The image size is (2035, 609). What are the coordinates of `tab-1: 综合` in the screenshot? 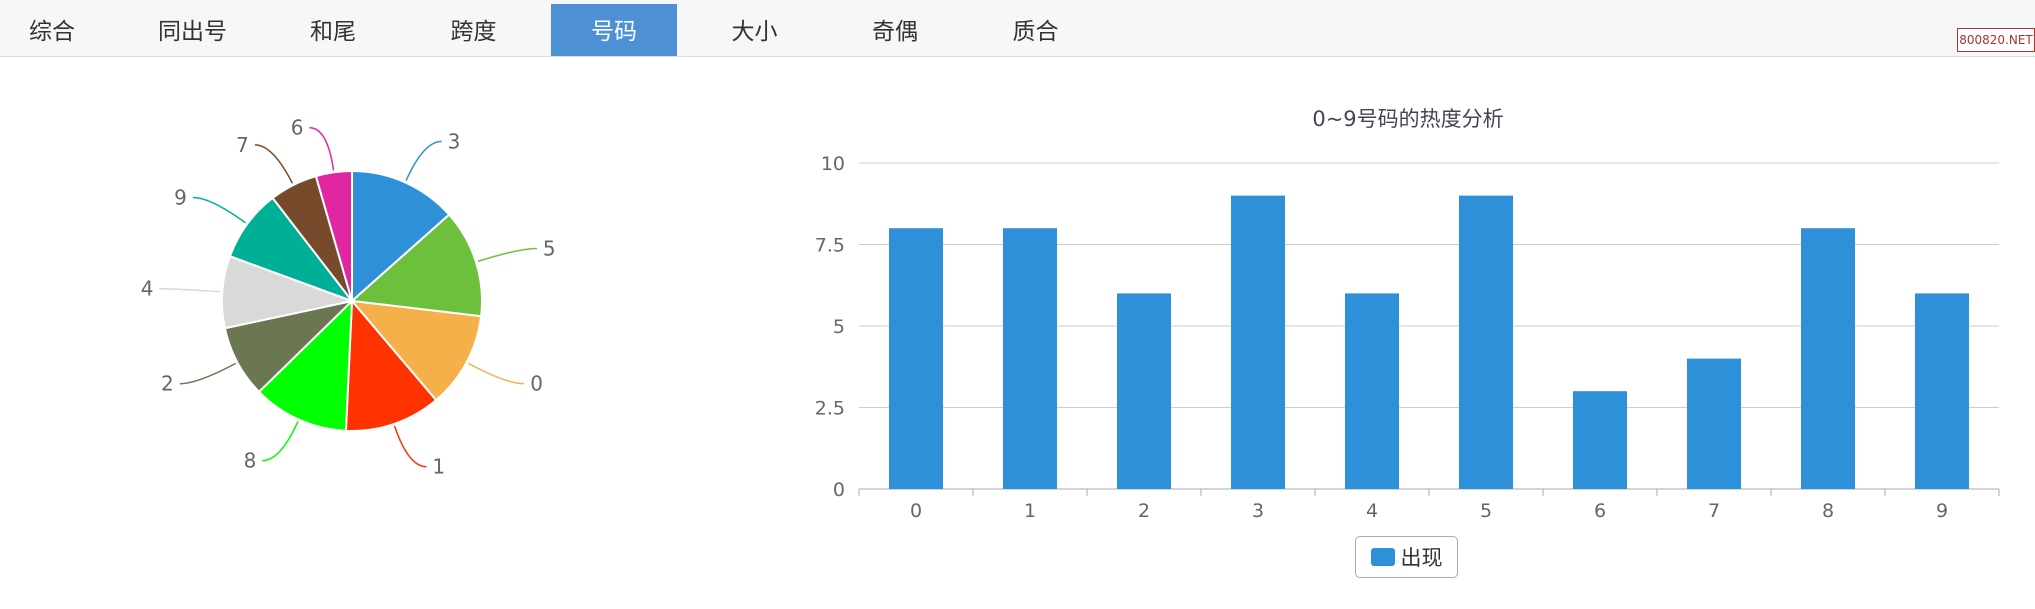 It's located at (52, 32).